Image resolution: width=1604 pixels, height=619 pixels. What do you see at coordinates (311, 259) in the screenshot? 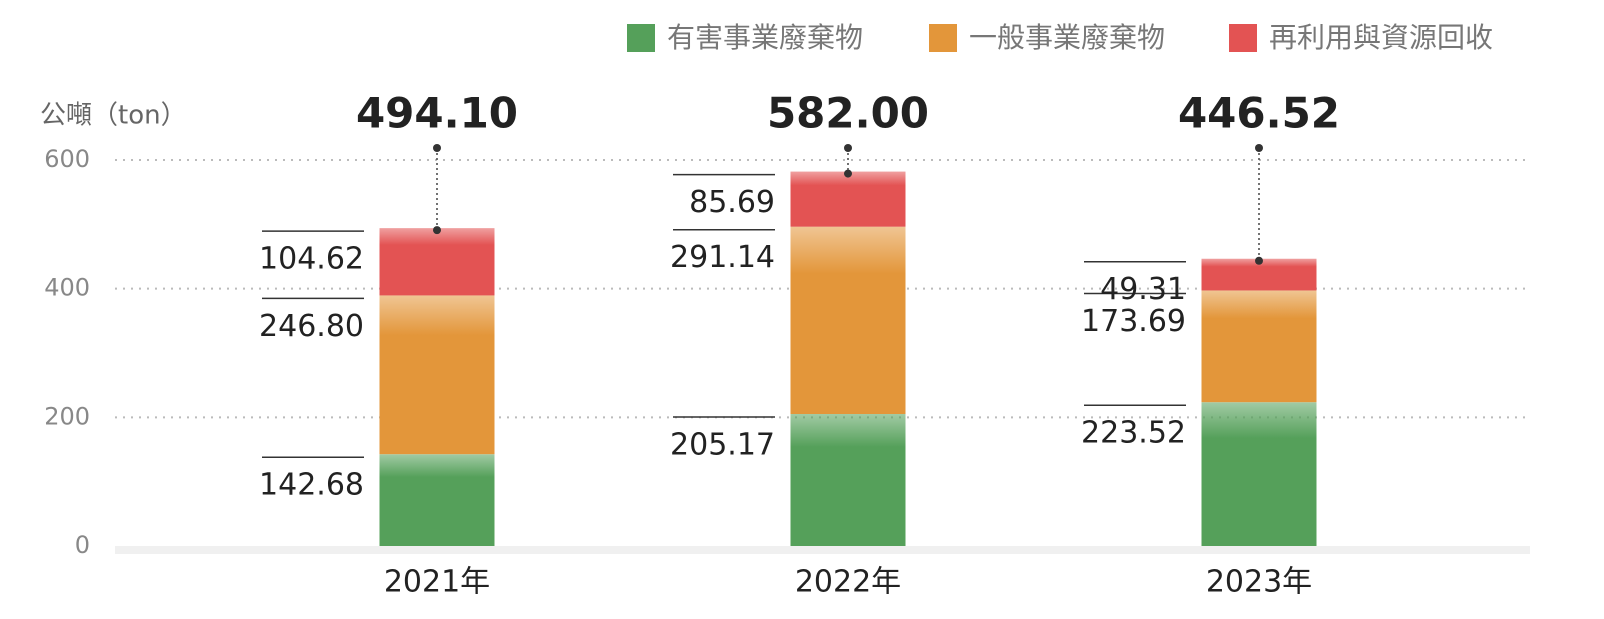
I see `value-label: 104.62` at bounding box center [311, 259].